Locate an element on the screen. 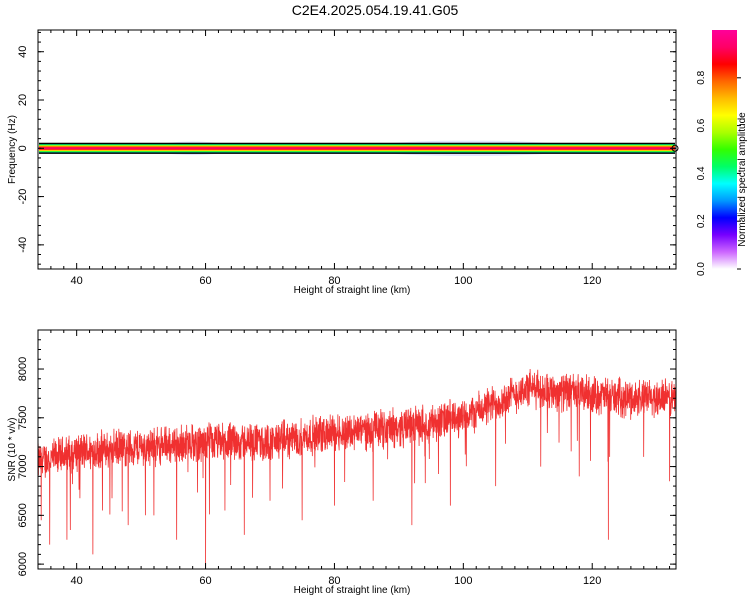 The width and height of the screenshot is (750, 600). y-tick-label: 7500 is located at coordinates (23, 418).